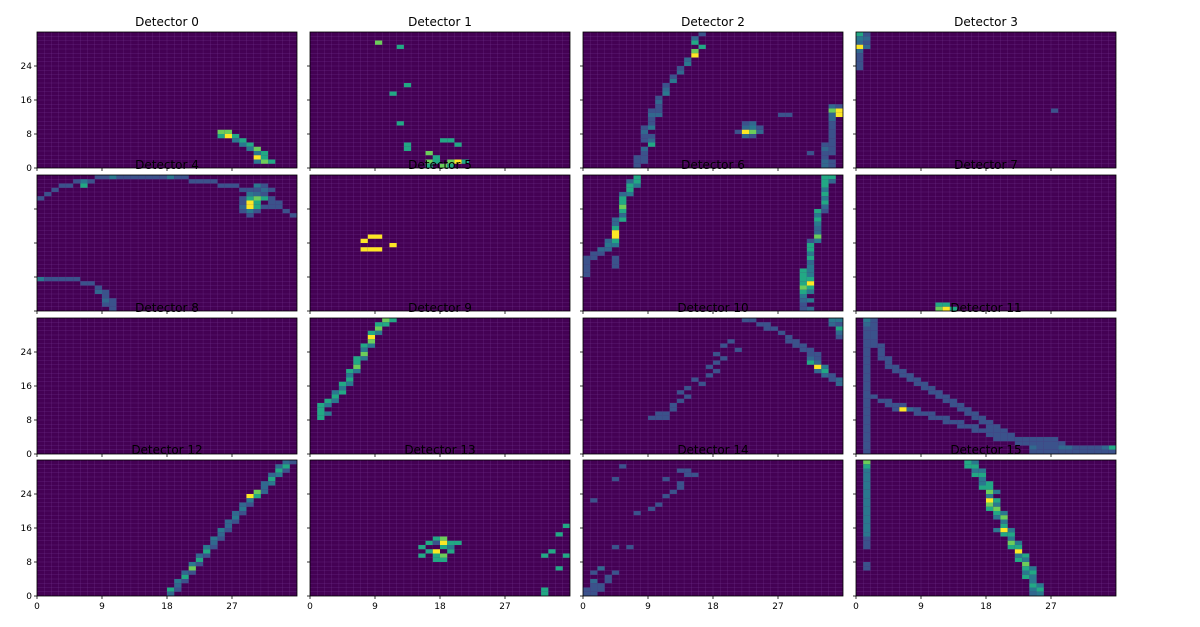  Describe the element at coordinates (27, 353) in the screenshot. I see `y-tick-label: 24` at that location.